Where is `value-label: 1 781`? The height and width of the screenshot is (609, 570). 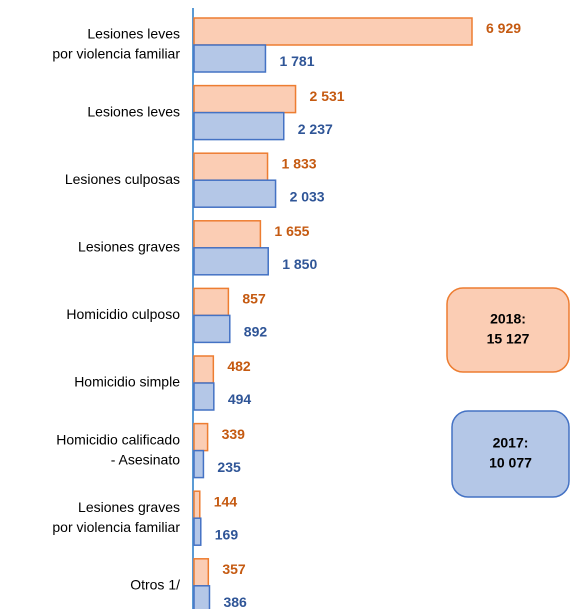 value-label: 1 781 is located at coordinates (296, 61).